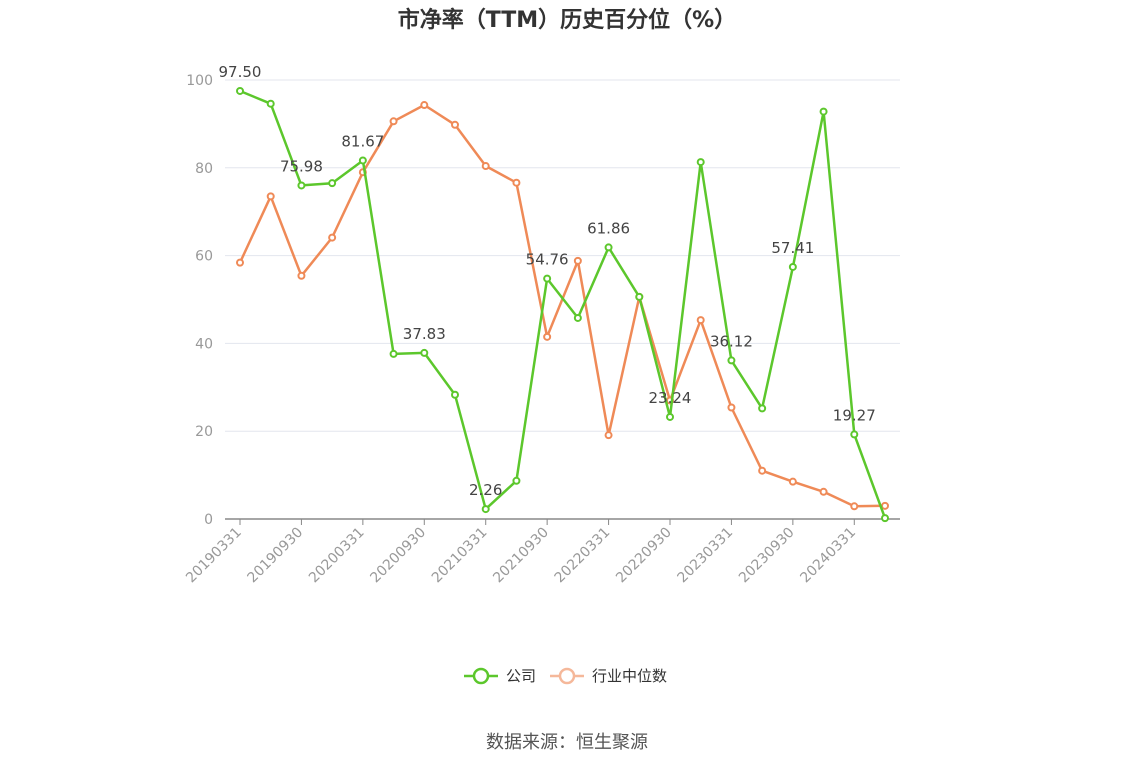  What do you see at coordinates (547, 260) in the screenshot?
I see `data-label: 54.76` at bounding box center [547, 260].